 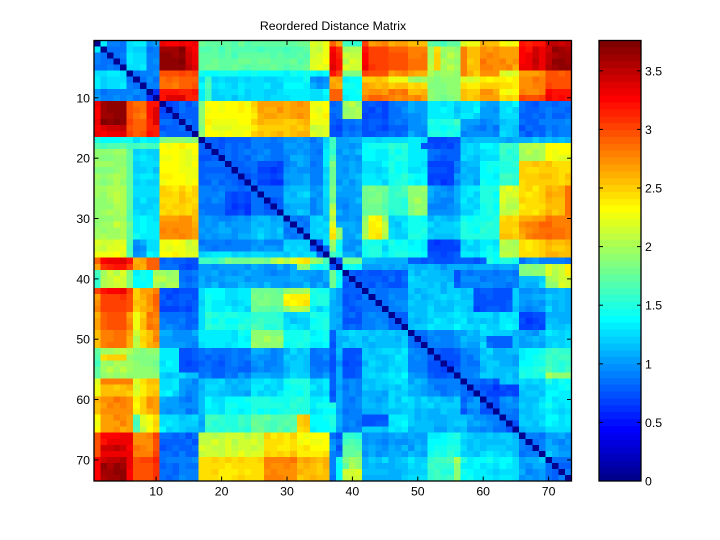 I want to click on svg-text: 2, so click(x=648, y=247).